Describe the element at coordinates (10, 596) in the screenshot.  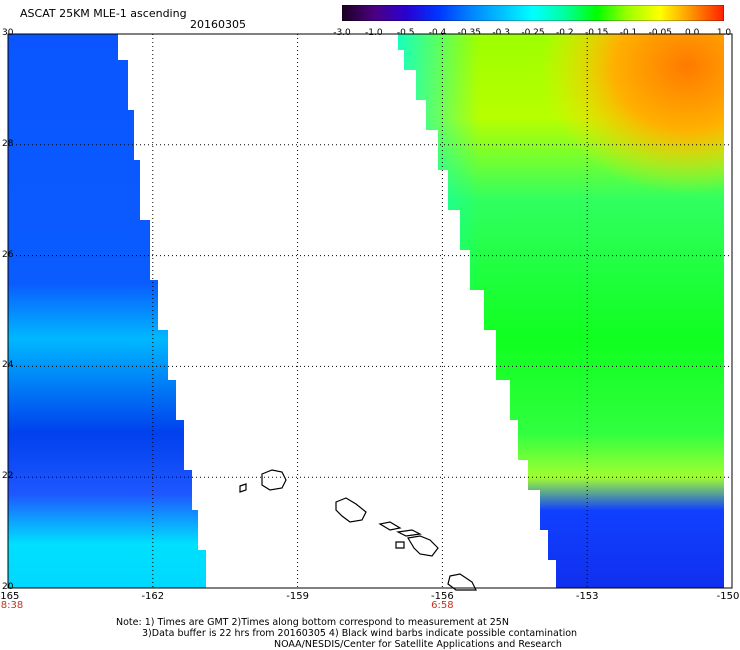
I see `longitude-label: -165` at that location.